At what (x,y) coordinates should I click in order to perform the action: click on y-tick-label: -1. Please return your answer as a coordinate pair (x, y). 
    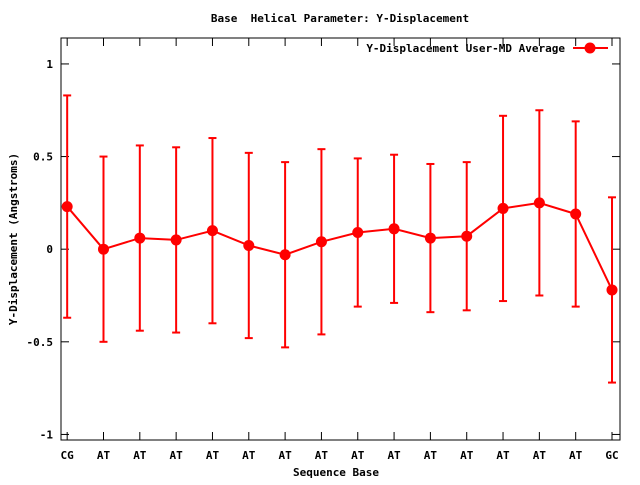
    Looking at the image, I should click on (47, 434).